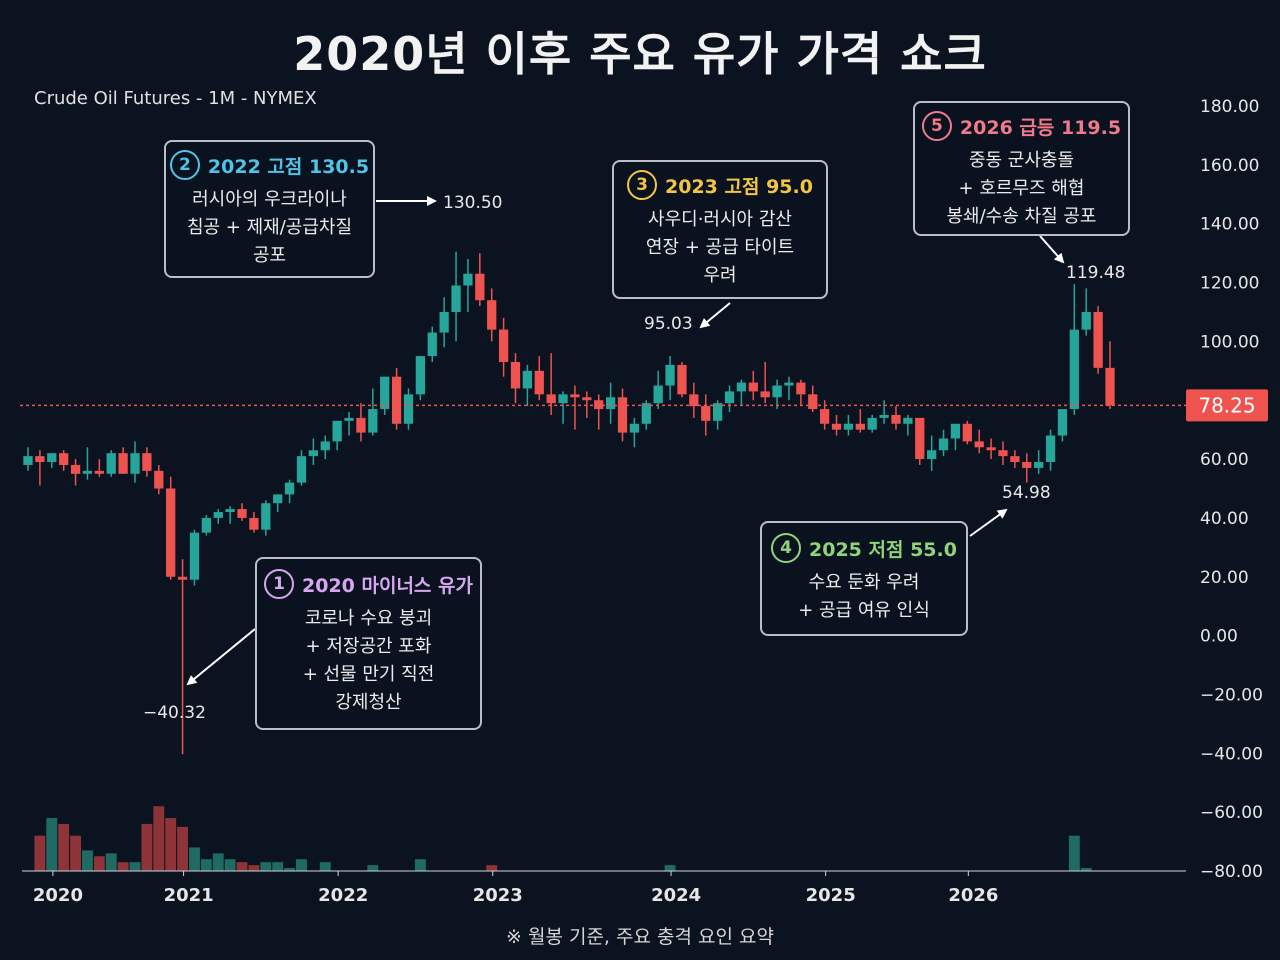  What do you see at coordinates (387, 585) in the screenshot?
I see `annotation-1-title: 2020 마이너스 유가` at bounding box center [387, 585].